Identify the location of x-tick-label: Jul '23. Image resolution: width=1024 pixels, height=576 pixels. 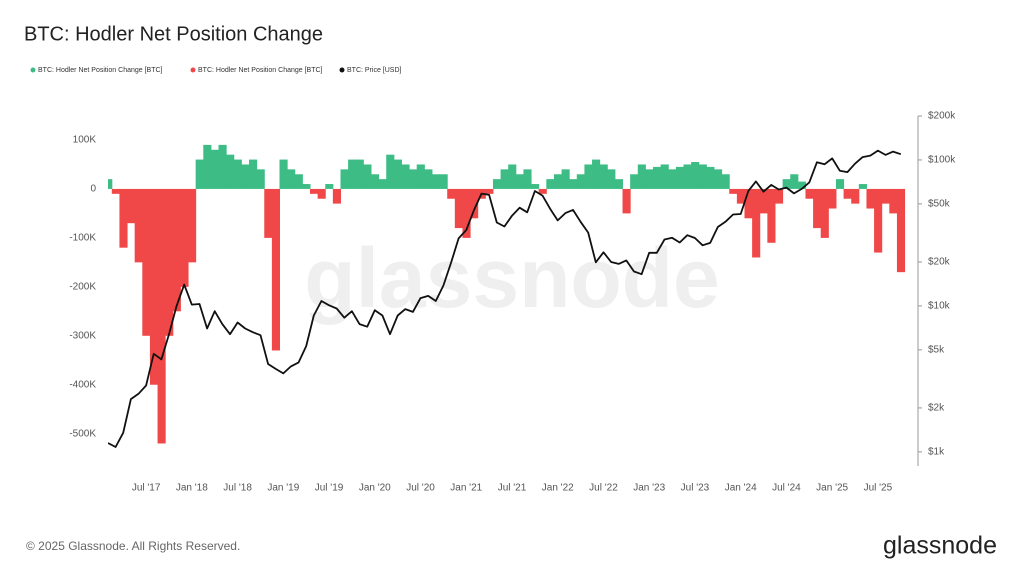
(695, 488).